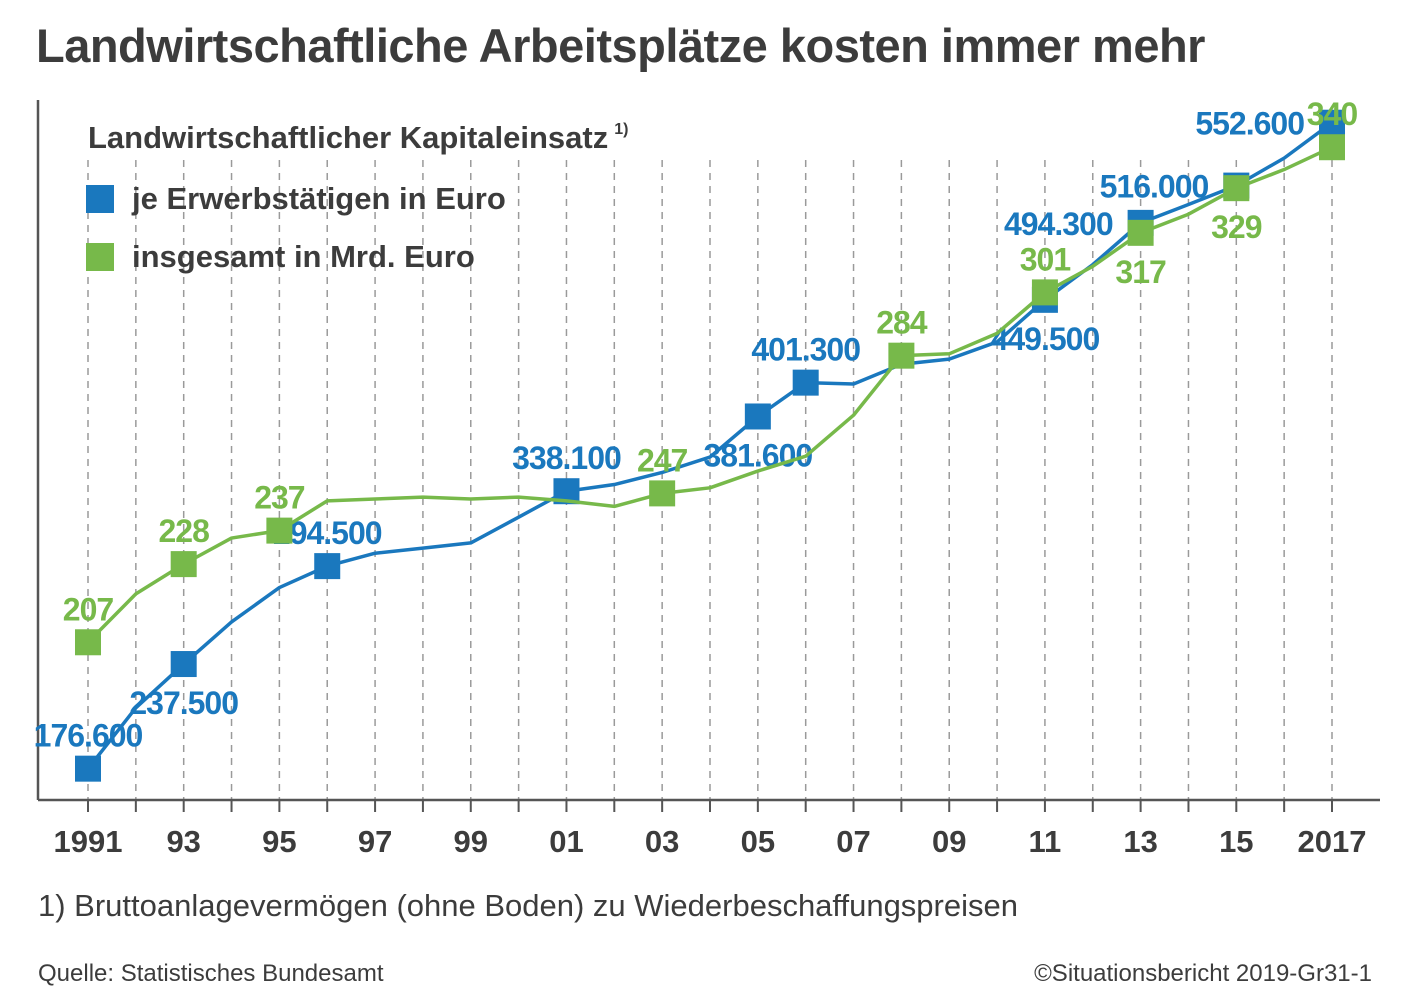 The width and height of the screenshot is (1408, 998). What do you see at coordinates (358, 137) in the screenshot?
I see `legend-title: Landwirtschaftlicher Kapitaleinsatz 1)` at bounding box center [358, 137].